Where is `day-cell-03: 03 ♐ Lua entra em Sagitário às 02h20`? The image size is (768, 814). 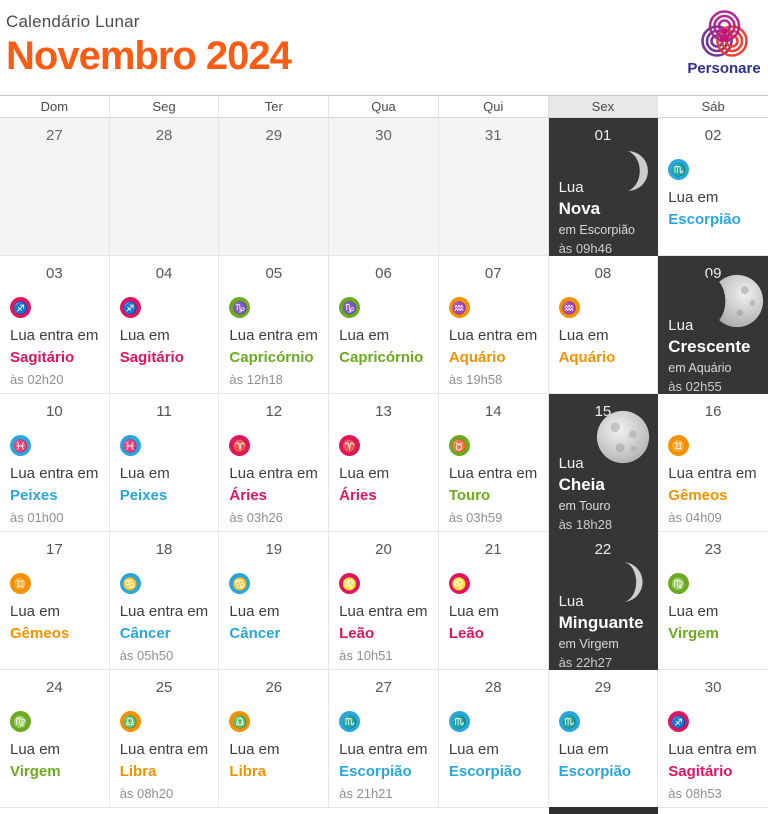
day-cell-03: 03 ♐ Lua entra em Sagitário às 02h20 is located at coordinates (55, 325).